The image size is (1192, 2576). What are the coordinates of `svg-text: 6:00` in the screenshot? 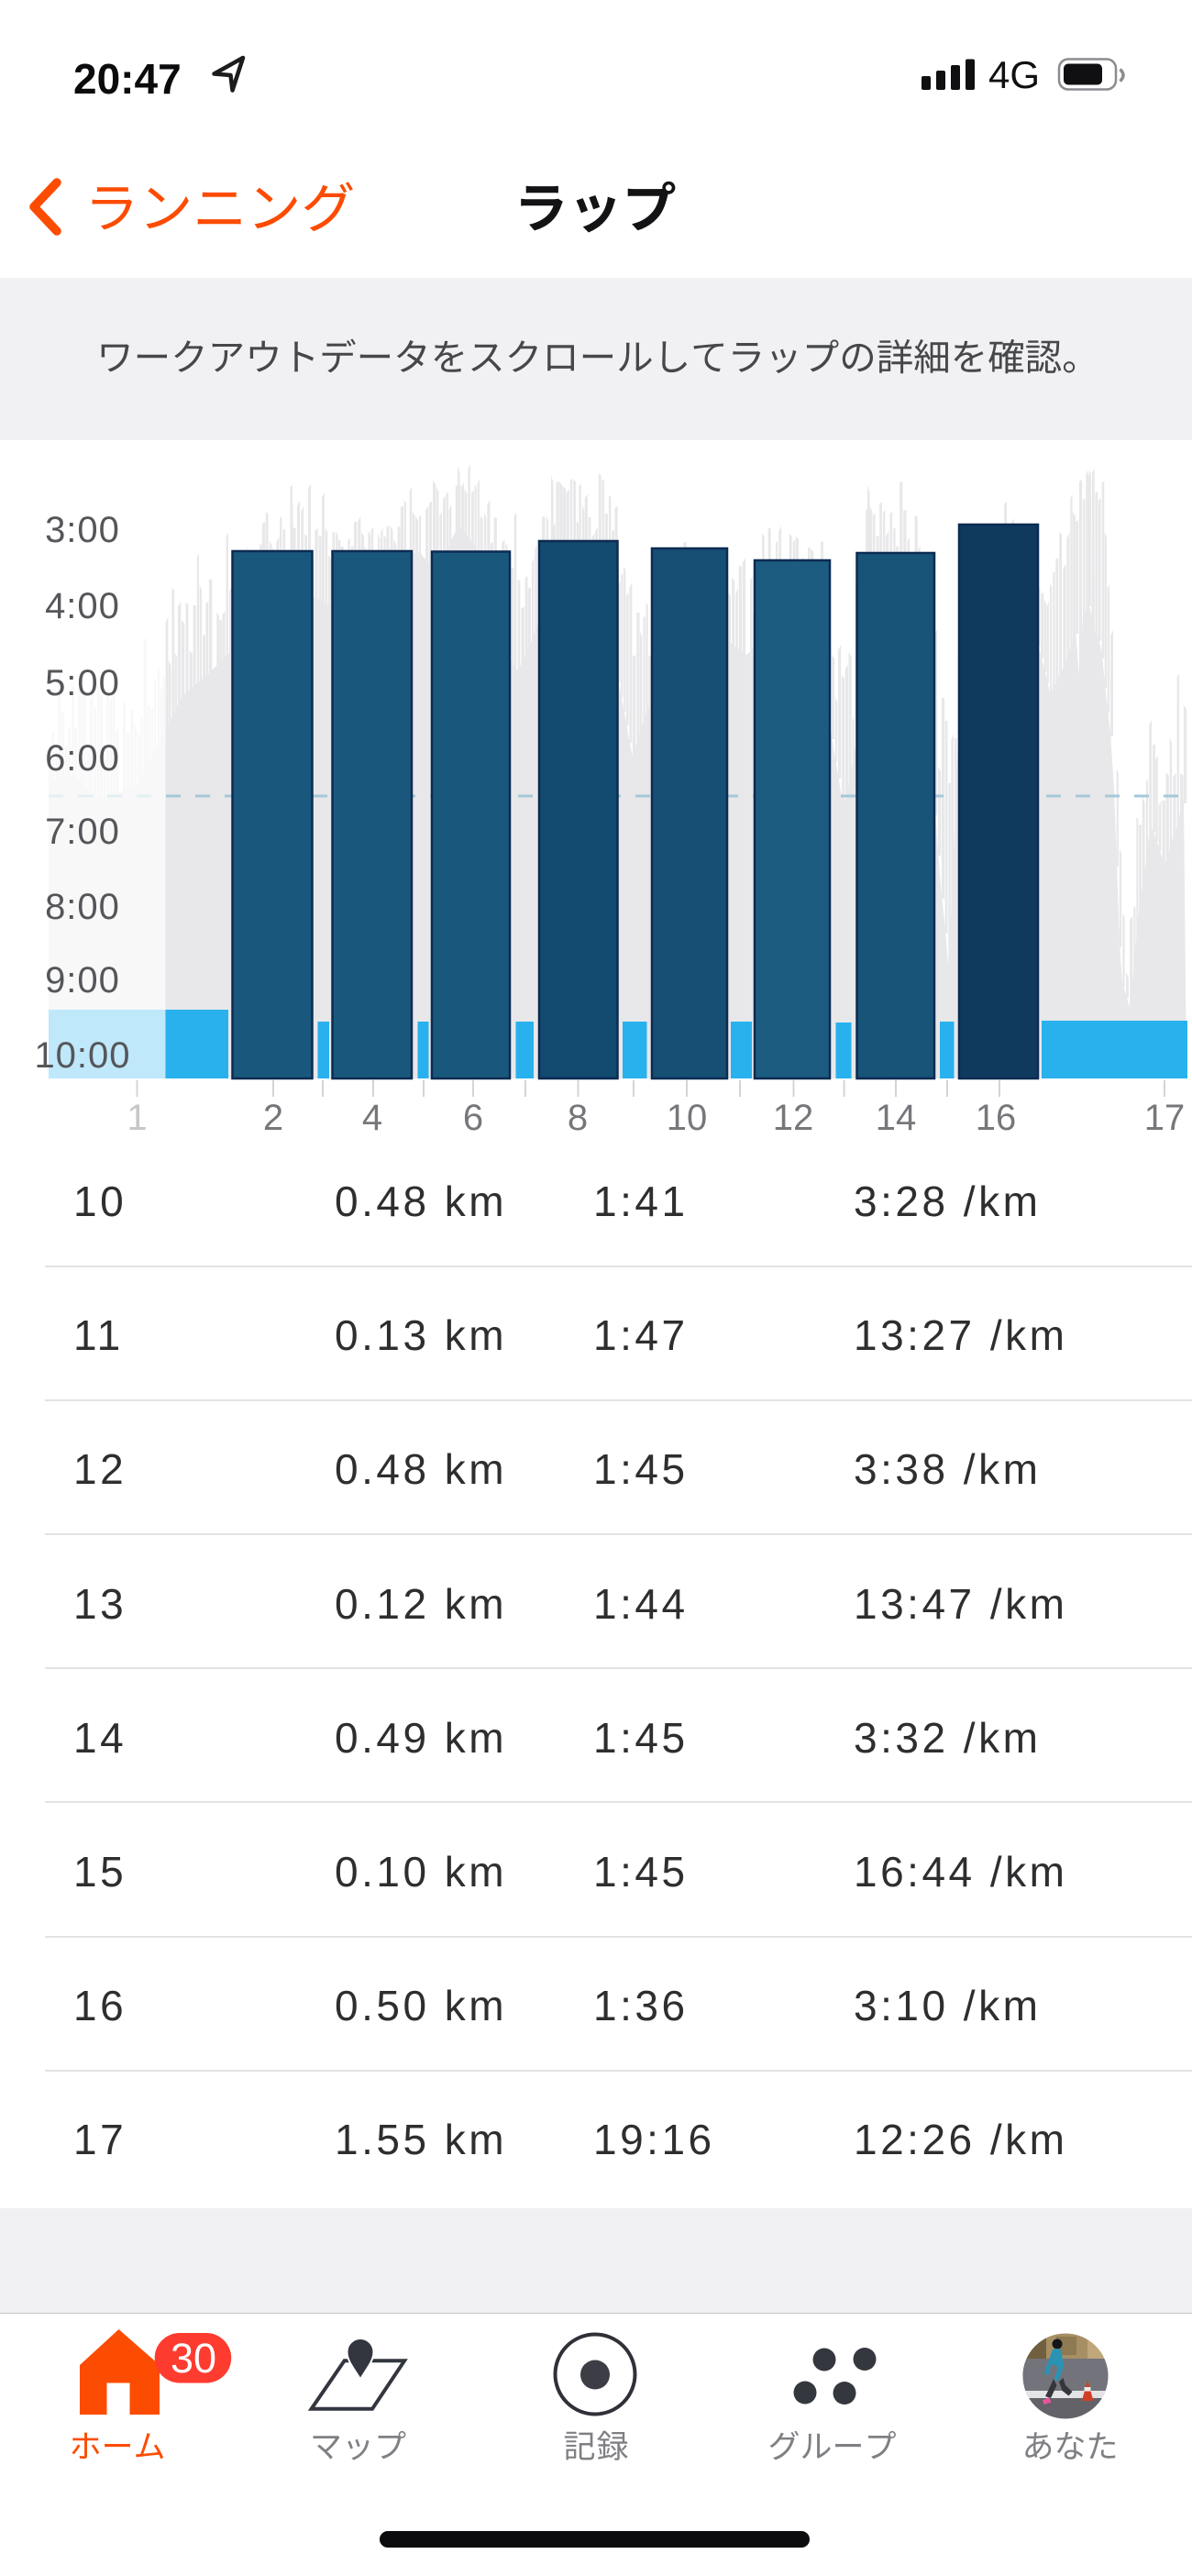 It's located at (82, 758).